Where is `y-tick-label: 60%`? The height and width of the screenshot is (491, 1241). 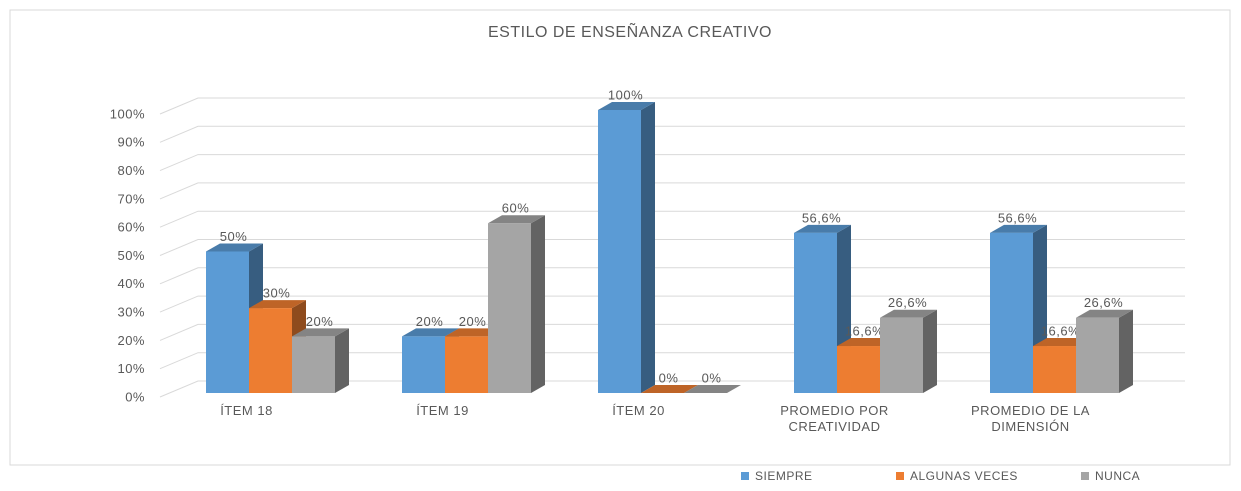
y-tick-label: 60% is located at coordinates (131, 227).